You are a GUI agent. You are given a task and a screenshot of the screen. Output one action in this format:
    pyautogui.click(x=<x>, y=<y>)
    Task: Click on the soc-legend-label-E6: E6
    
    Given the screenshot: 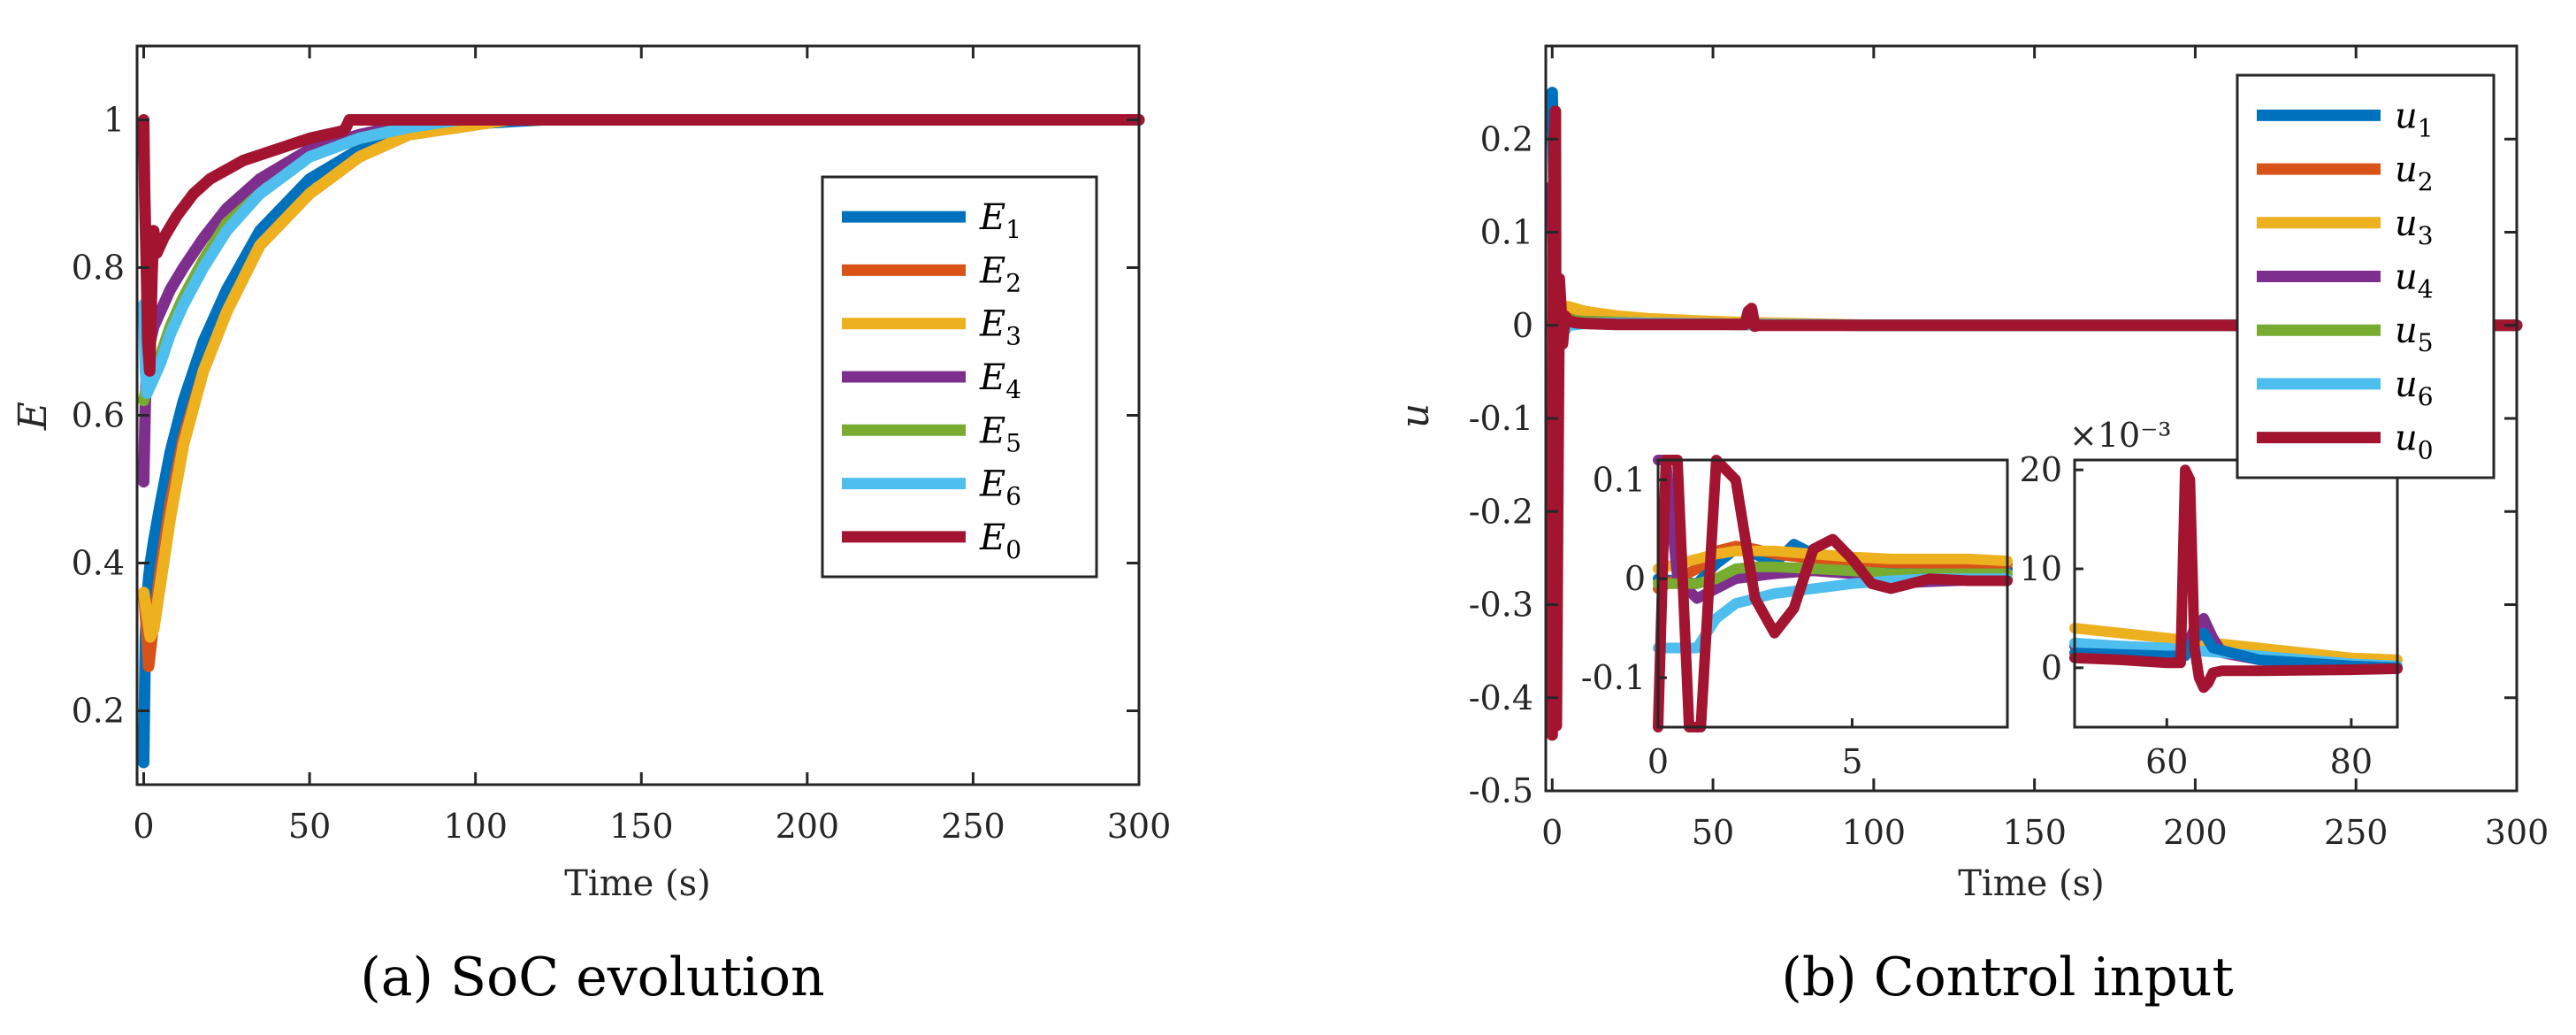 What is the action you would take?
    pyautogui.click(x=1000, y=487)
    